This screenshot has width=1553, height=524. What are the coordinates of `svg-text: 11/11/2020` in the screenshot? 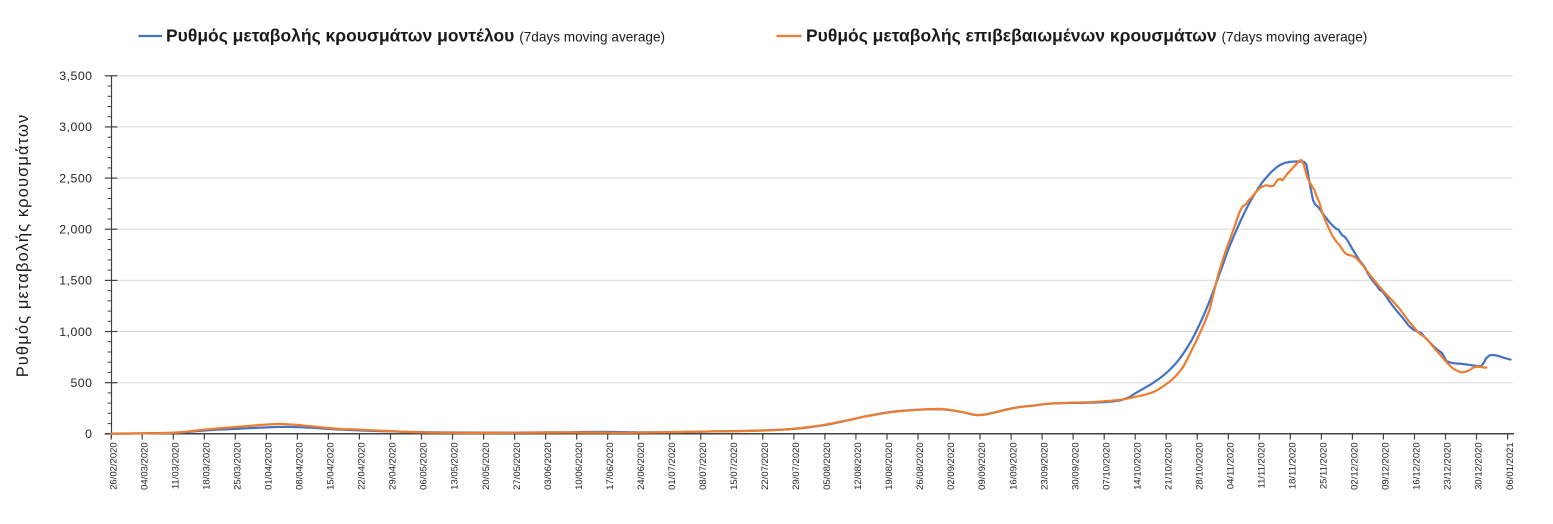 It's located at (1262, 465).